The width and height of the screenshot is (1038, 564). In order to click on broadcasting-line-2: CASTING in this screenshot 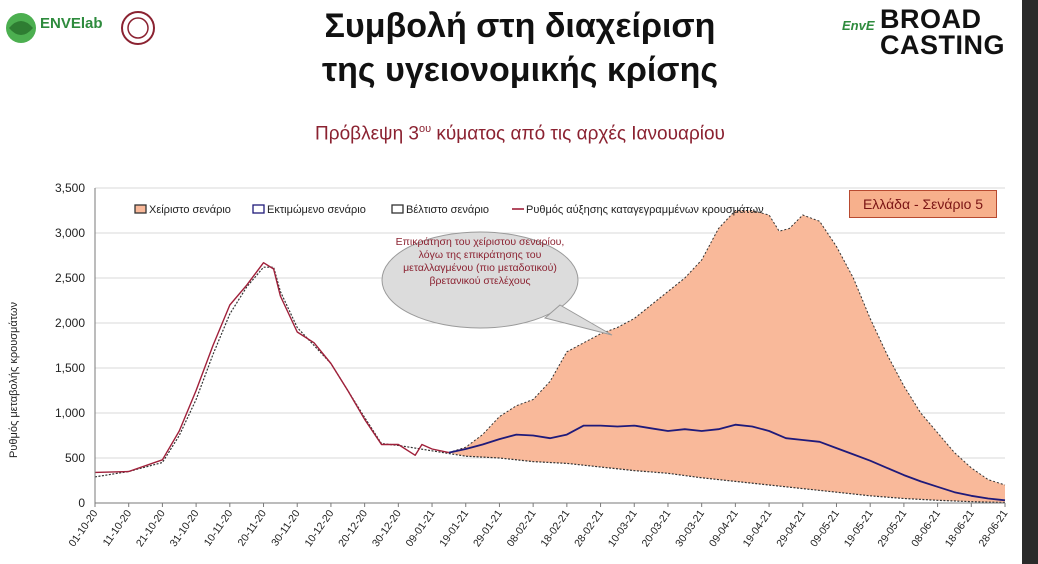, I will do `click(942, 45)`.